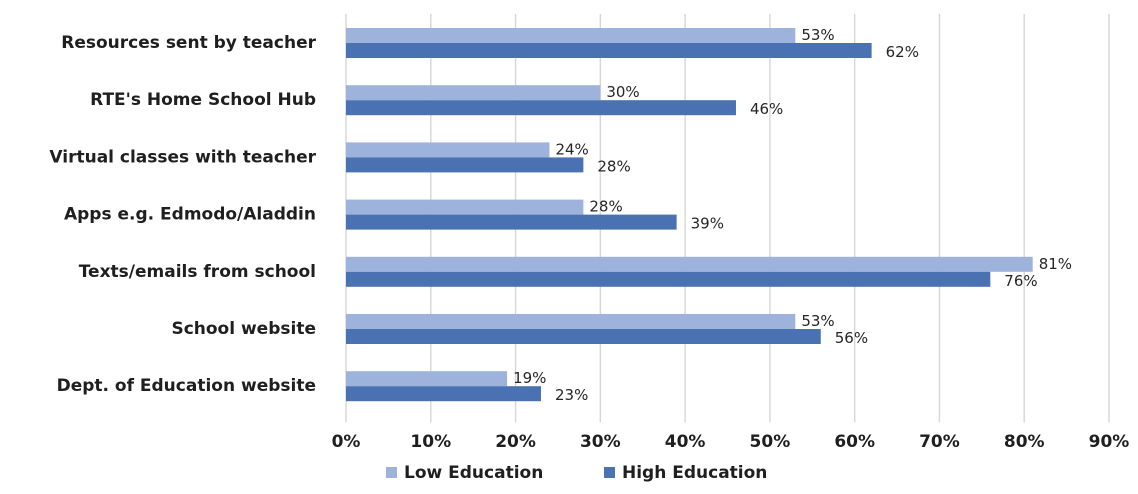  Describe the element at coordinates (203, 100) in the screenshot. I see `category-label: RTE's Home School Hub` at that location.